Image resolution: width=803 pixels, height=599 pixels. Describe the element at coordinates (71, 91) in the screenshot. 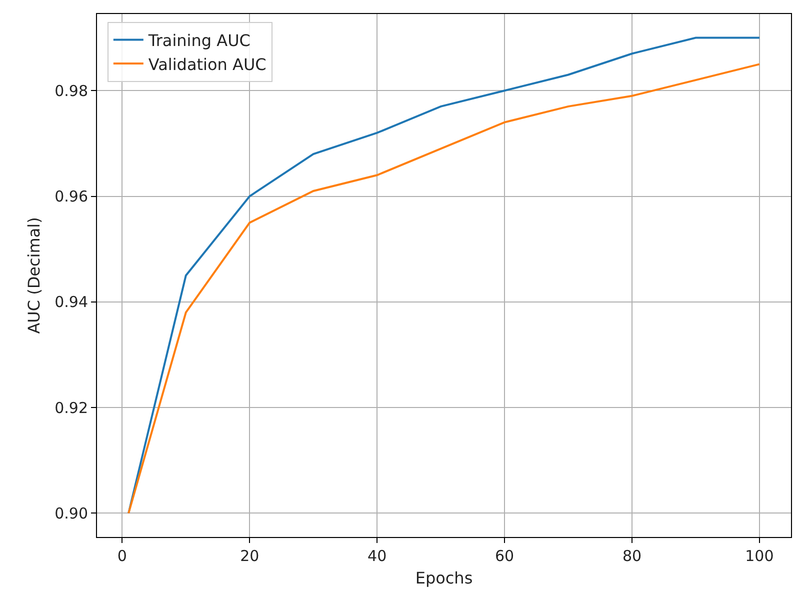

I see `y-tick-label: 0.98` at that location.